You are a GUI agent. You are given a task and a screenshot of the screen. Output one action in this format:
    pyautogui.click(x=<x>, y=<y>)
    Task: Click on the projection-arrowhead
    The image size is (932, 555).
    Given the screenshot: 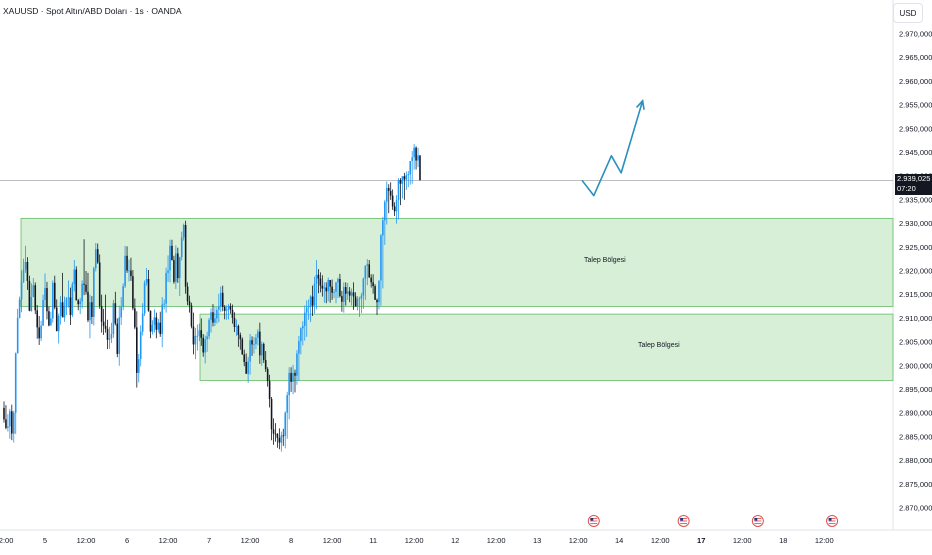 What is the action you would take?
    pyautogui.click(x=640, y=104)
    